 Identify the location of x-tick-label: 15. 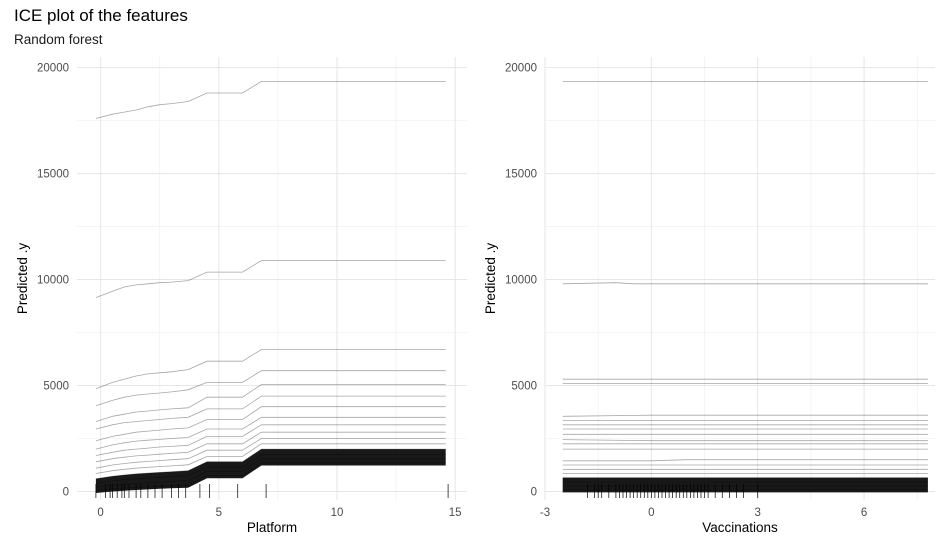
(455, 513).